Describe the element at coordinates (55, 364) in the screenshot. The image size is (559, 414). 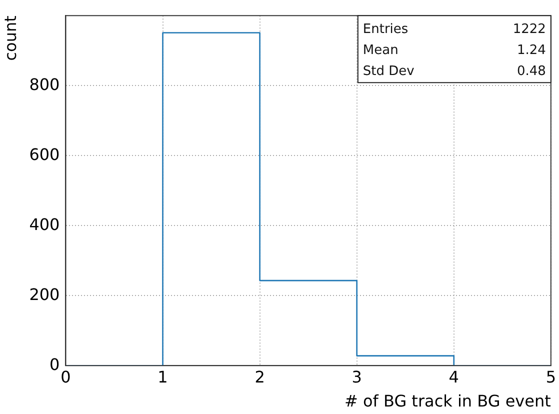
I see `y-tick-label: 0` at that location.